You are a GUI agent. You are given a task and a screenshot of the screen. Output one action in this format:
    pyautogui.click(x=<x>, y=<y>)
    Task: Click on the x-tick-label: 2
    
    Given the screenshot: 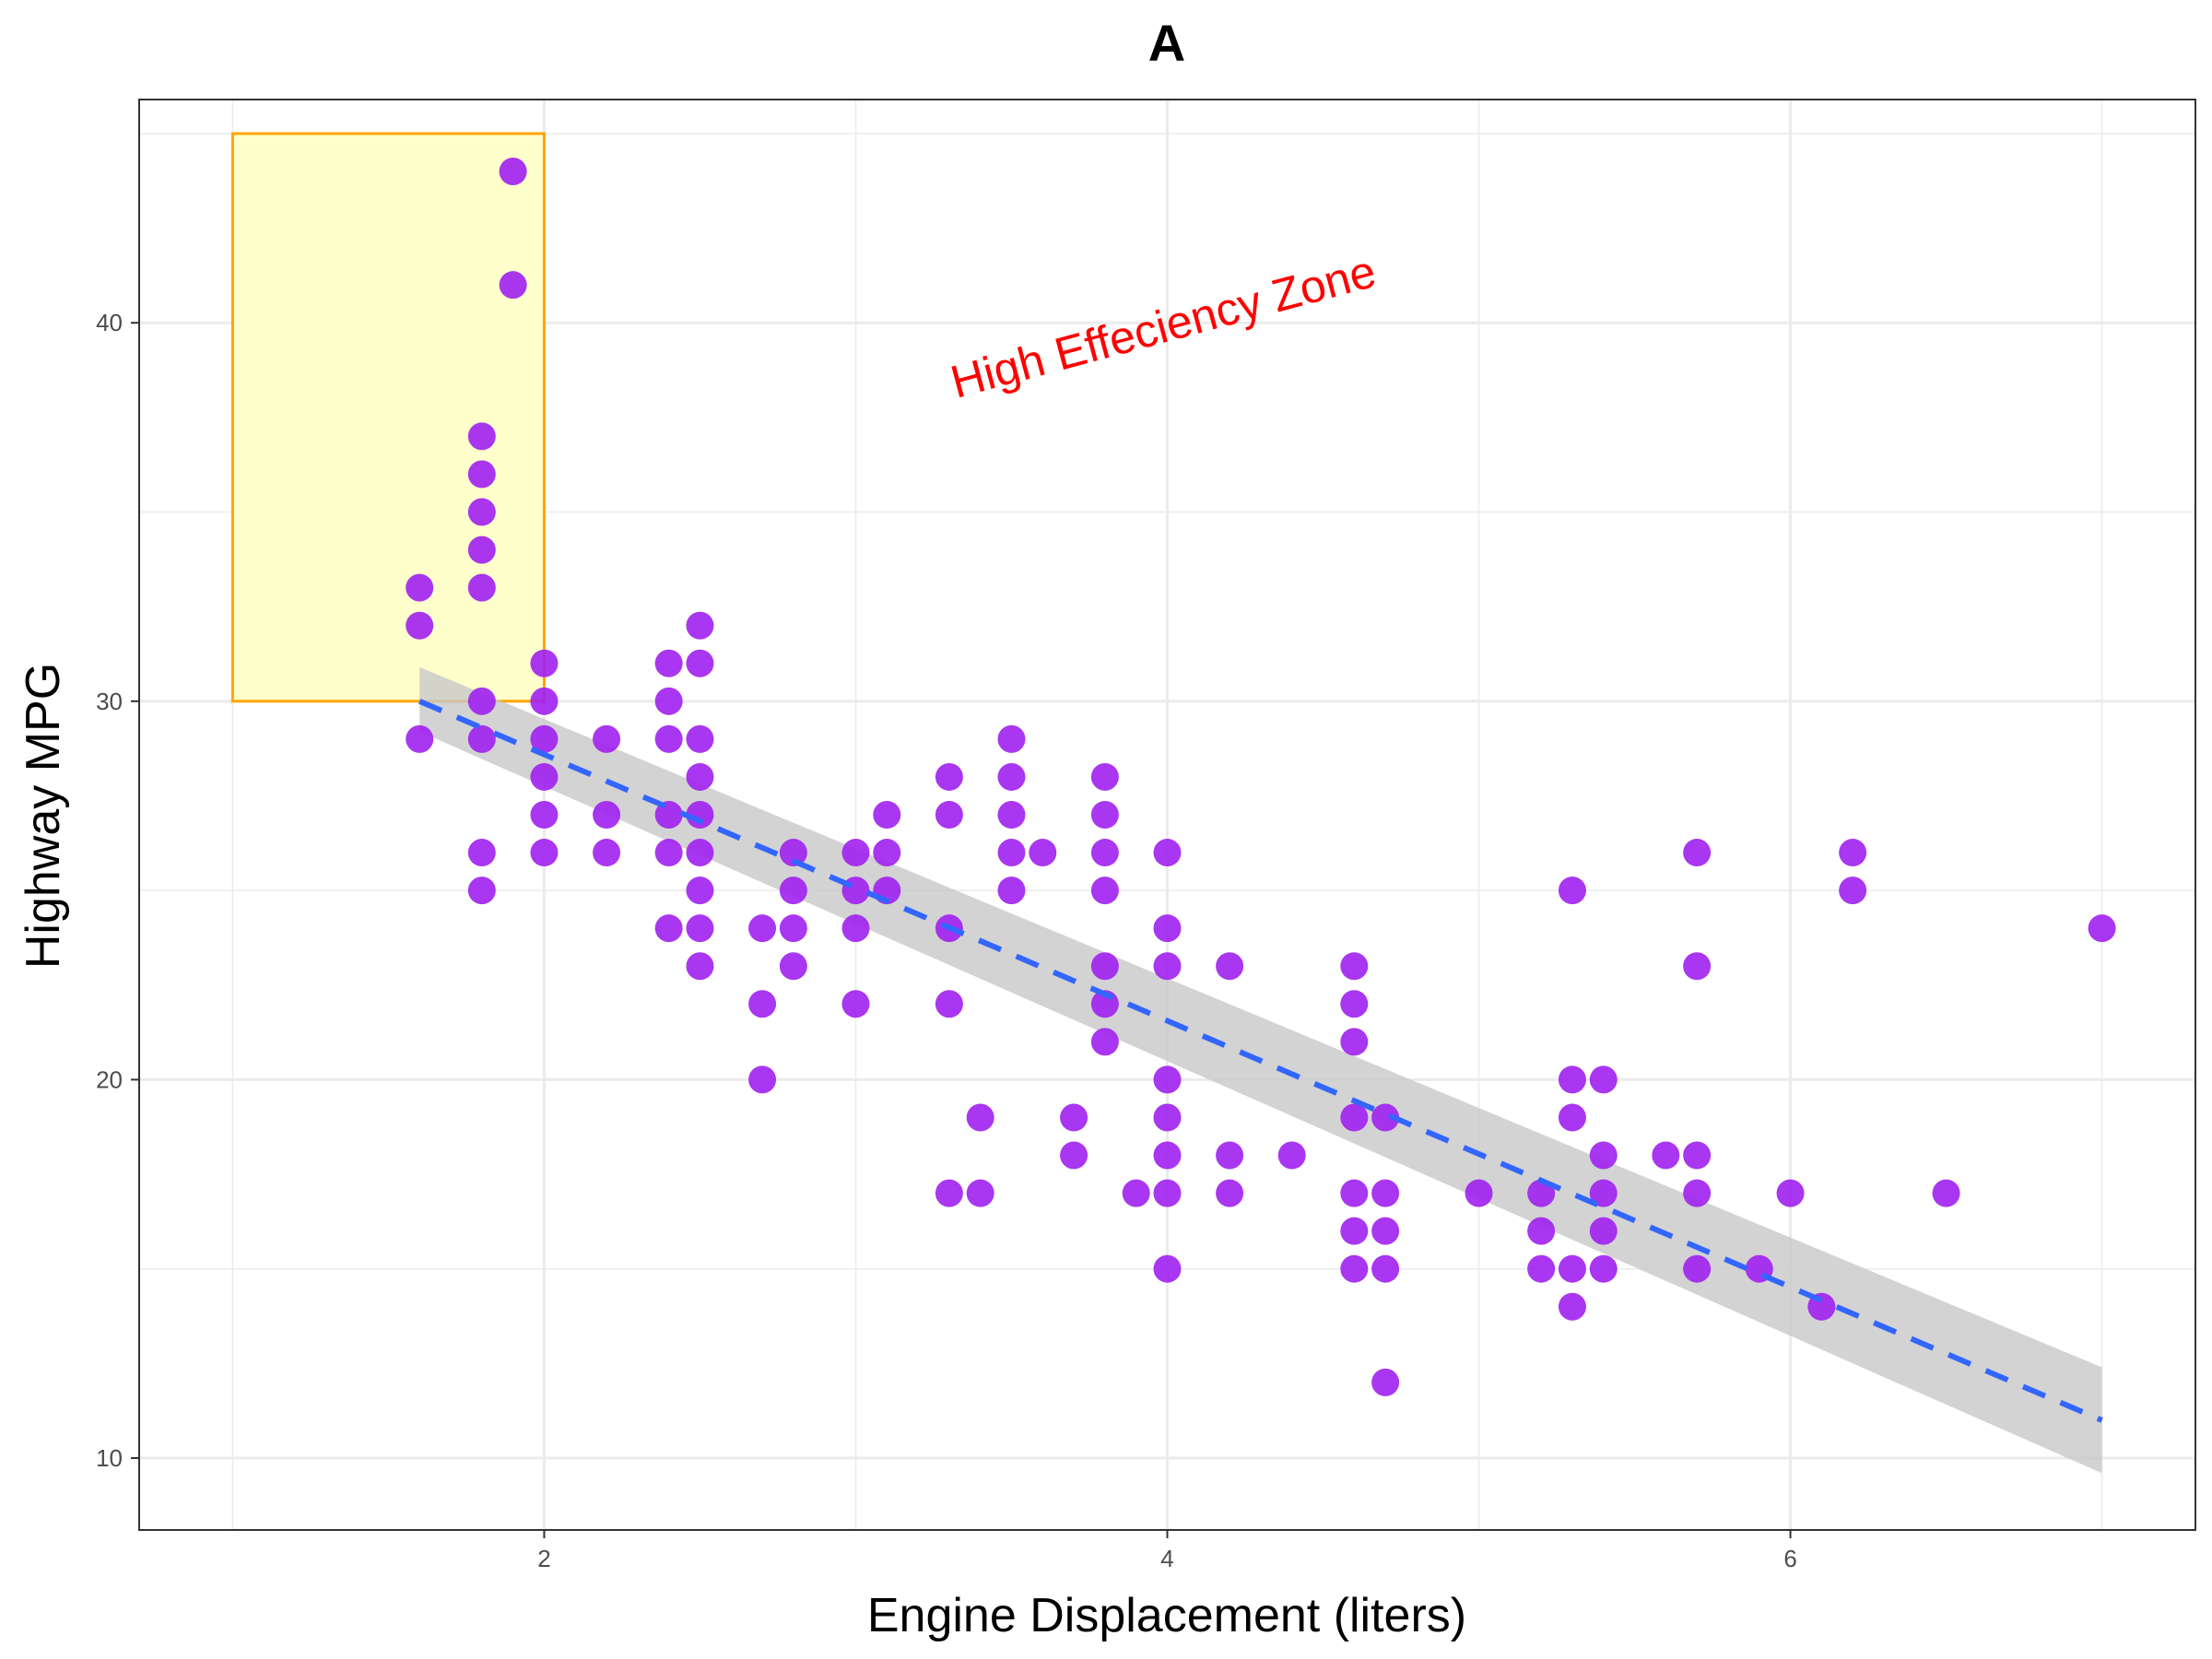 What is the action you would take?
    pyautogui.click(x=543, y=1558)
    